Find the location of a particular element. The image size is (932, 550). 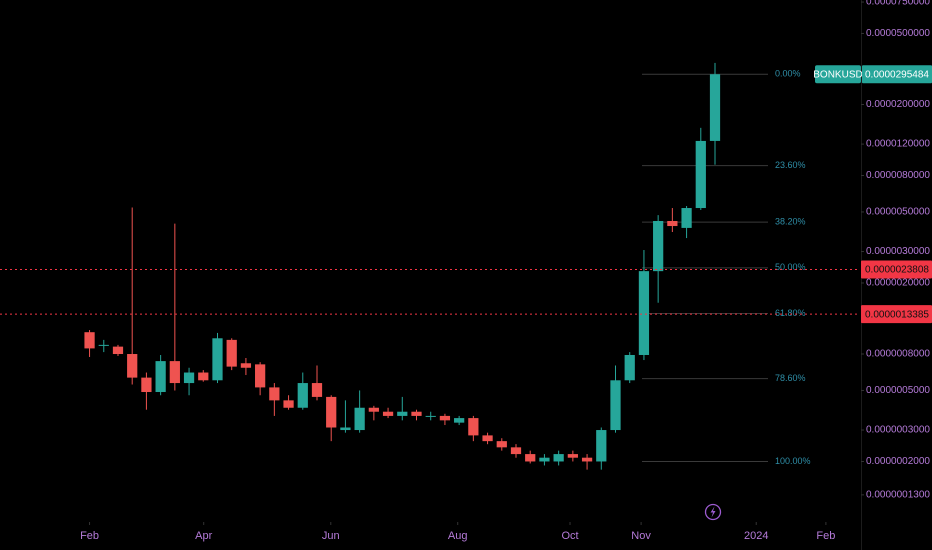

fib-level-label: 100.00% is located at coordinates (793, 461).